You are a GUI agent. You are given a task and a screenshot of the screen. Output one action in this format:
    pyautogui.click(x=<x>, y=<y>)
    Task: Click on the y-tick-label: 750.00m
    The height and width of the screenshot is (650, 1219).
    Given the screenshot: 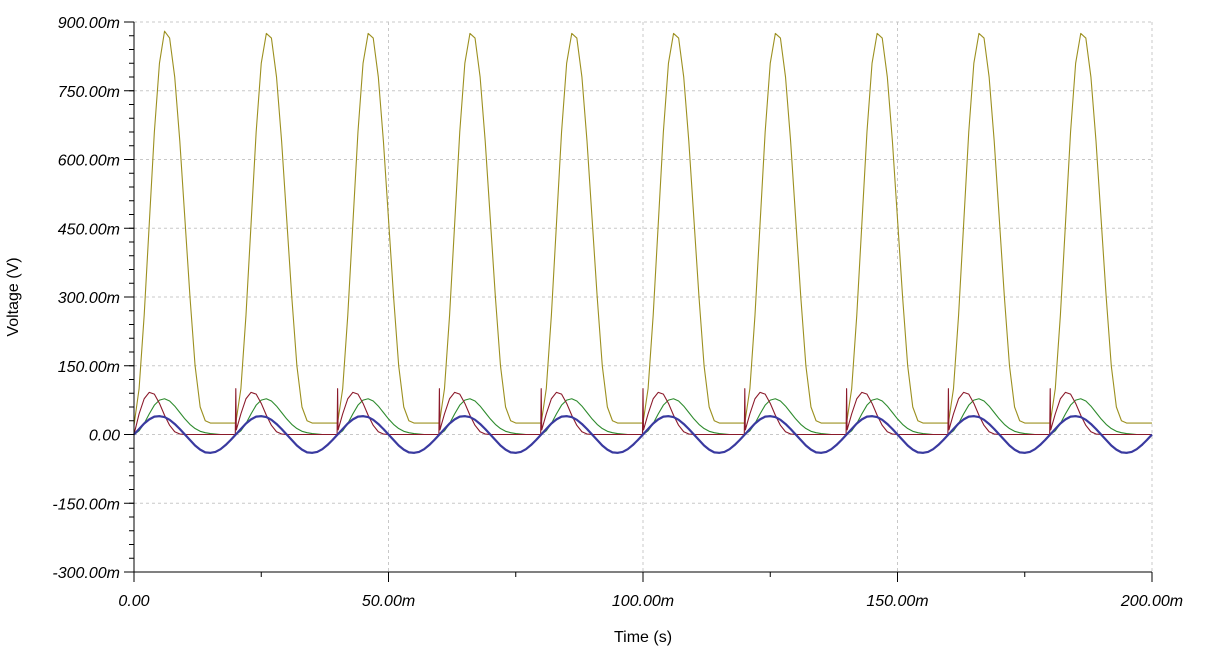 What is the action you would take?
    pyautogui.click(x=89, y=92)
    